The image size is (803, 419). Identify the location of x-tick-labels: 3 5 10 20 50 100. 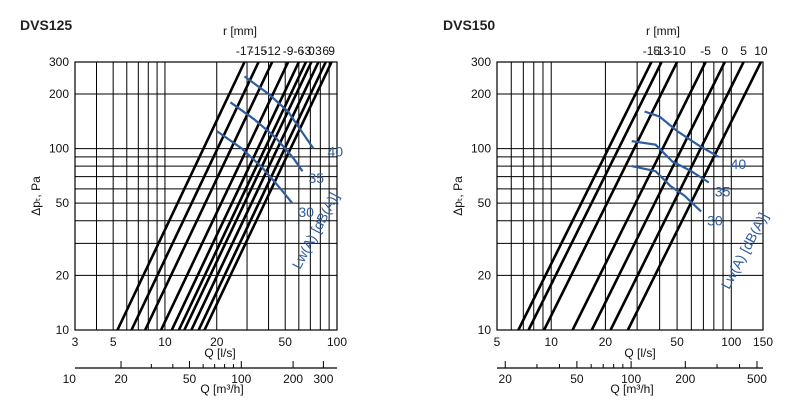
(210, 342).